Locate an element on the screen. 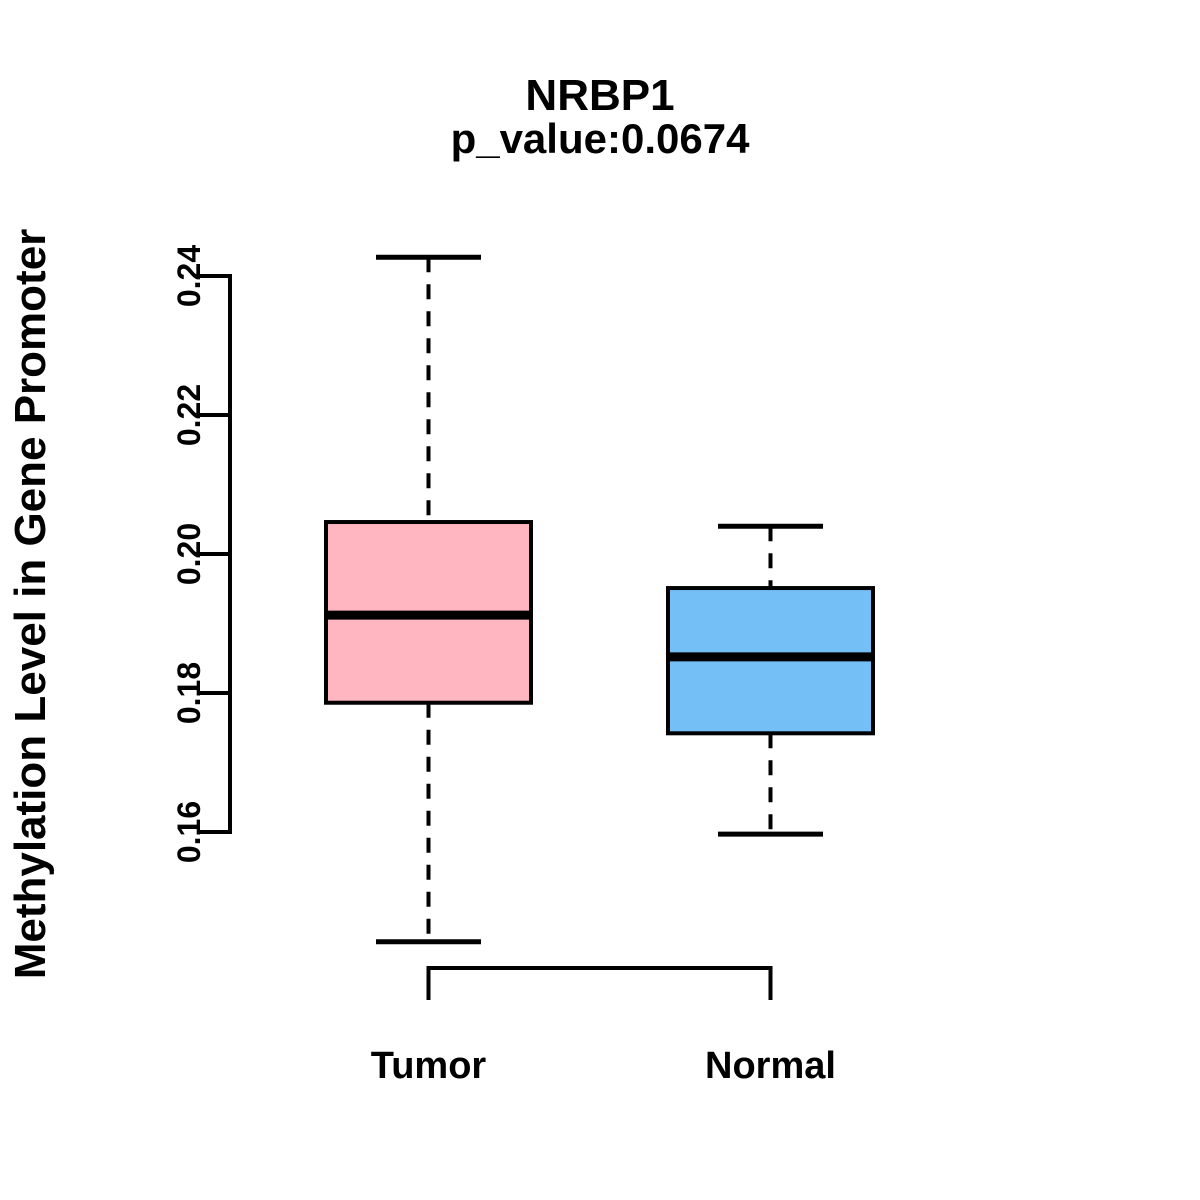 The image size is (1200, 1200). x-axis-category-label-normal: Normal is located at coordinates (770, 1066).